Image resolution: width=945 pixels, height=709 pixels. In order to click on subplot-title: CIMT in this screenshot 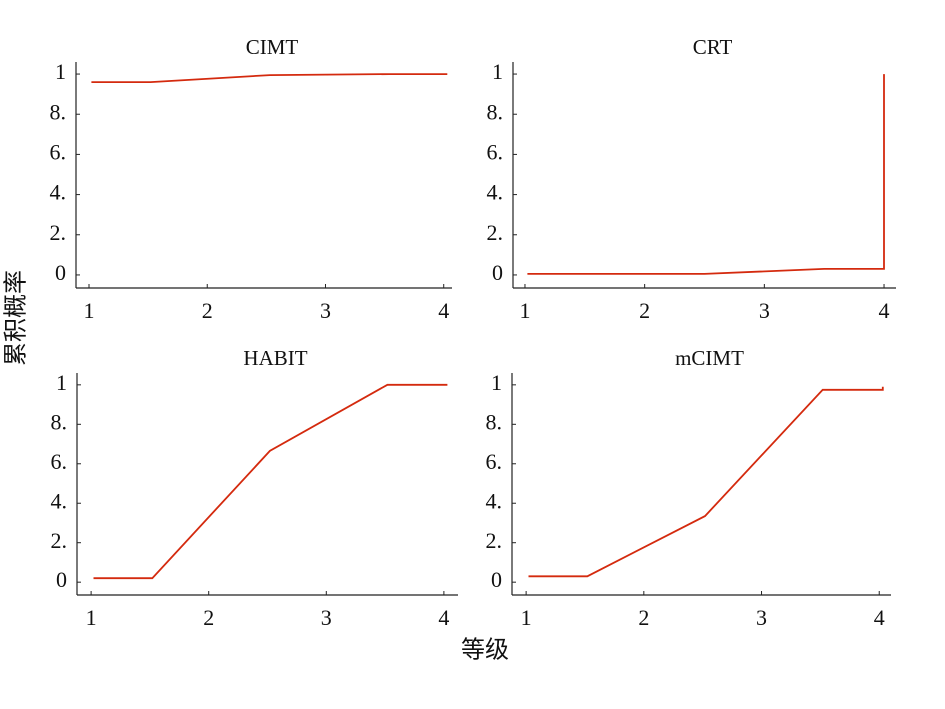, I will do `click(272, 47)`.